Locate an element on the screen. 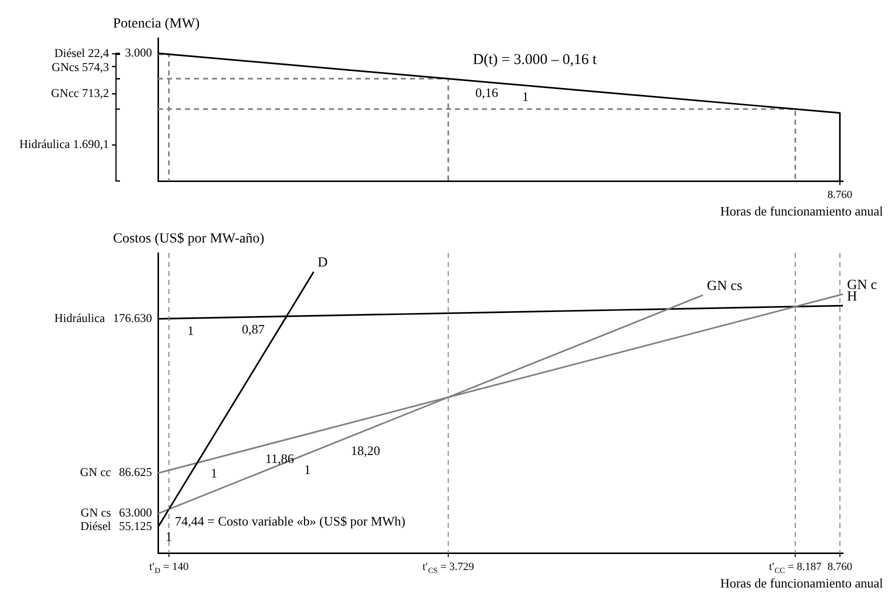 Image resolution: width=896 pixels, height=603 pixels. annotation: 18,20 is located at coordinates (365, 450).